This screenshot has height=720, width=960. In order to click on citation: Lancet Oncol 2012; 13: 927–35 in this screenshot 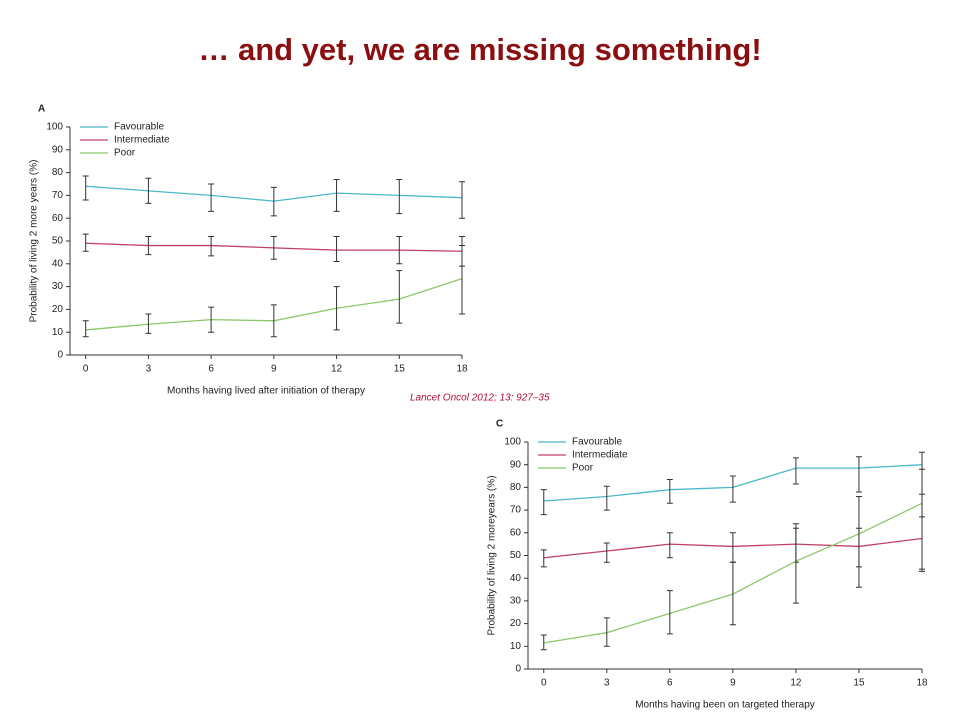, I will do `click(480, 398)`.